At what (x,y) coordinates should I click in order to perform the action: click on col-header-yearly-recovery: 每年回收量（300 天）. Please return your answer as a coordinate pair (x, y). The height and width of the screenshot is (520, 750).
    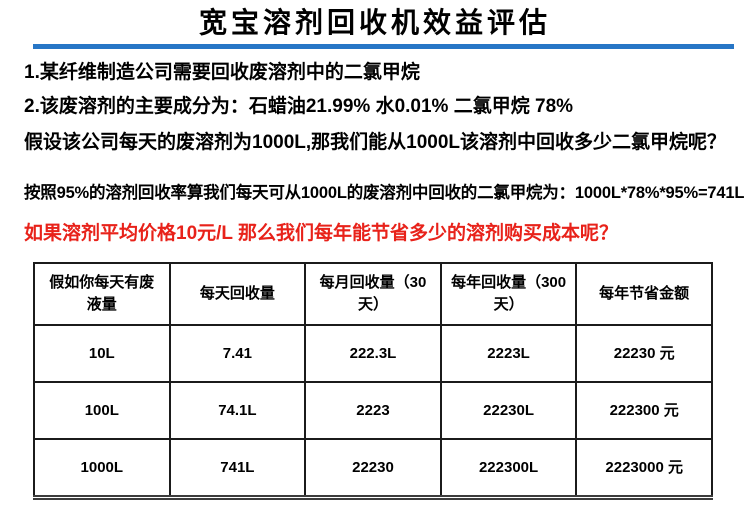
    Looking at the image, I should click on (508, 294).